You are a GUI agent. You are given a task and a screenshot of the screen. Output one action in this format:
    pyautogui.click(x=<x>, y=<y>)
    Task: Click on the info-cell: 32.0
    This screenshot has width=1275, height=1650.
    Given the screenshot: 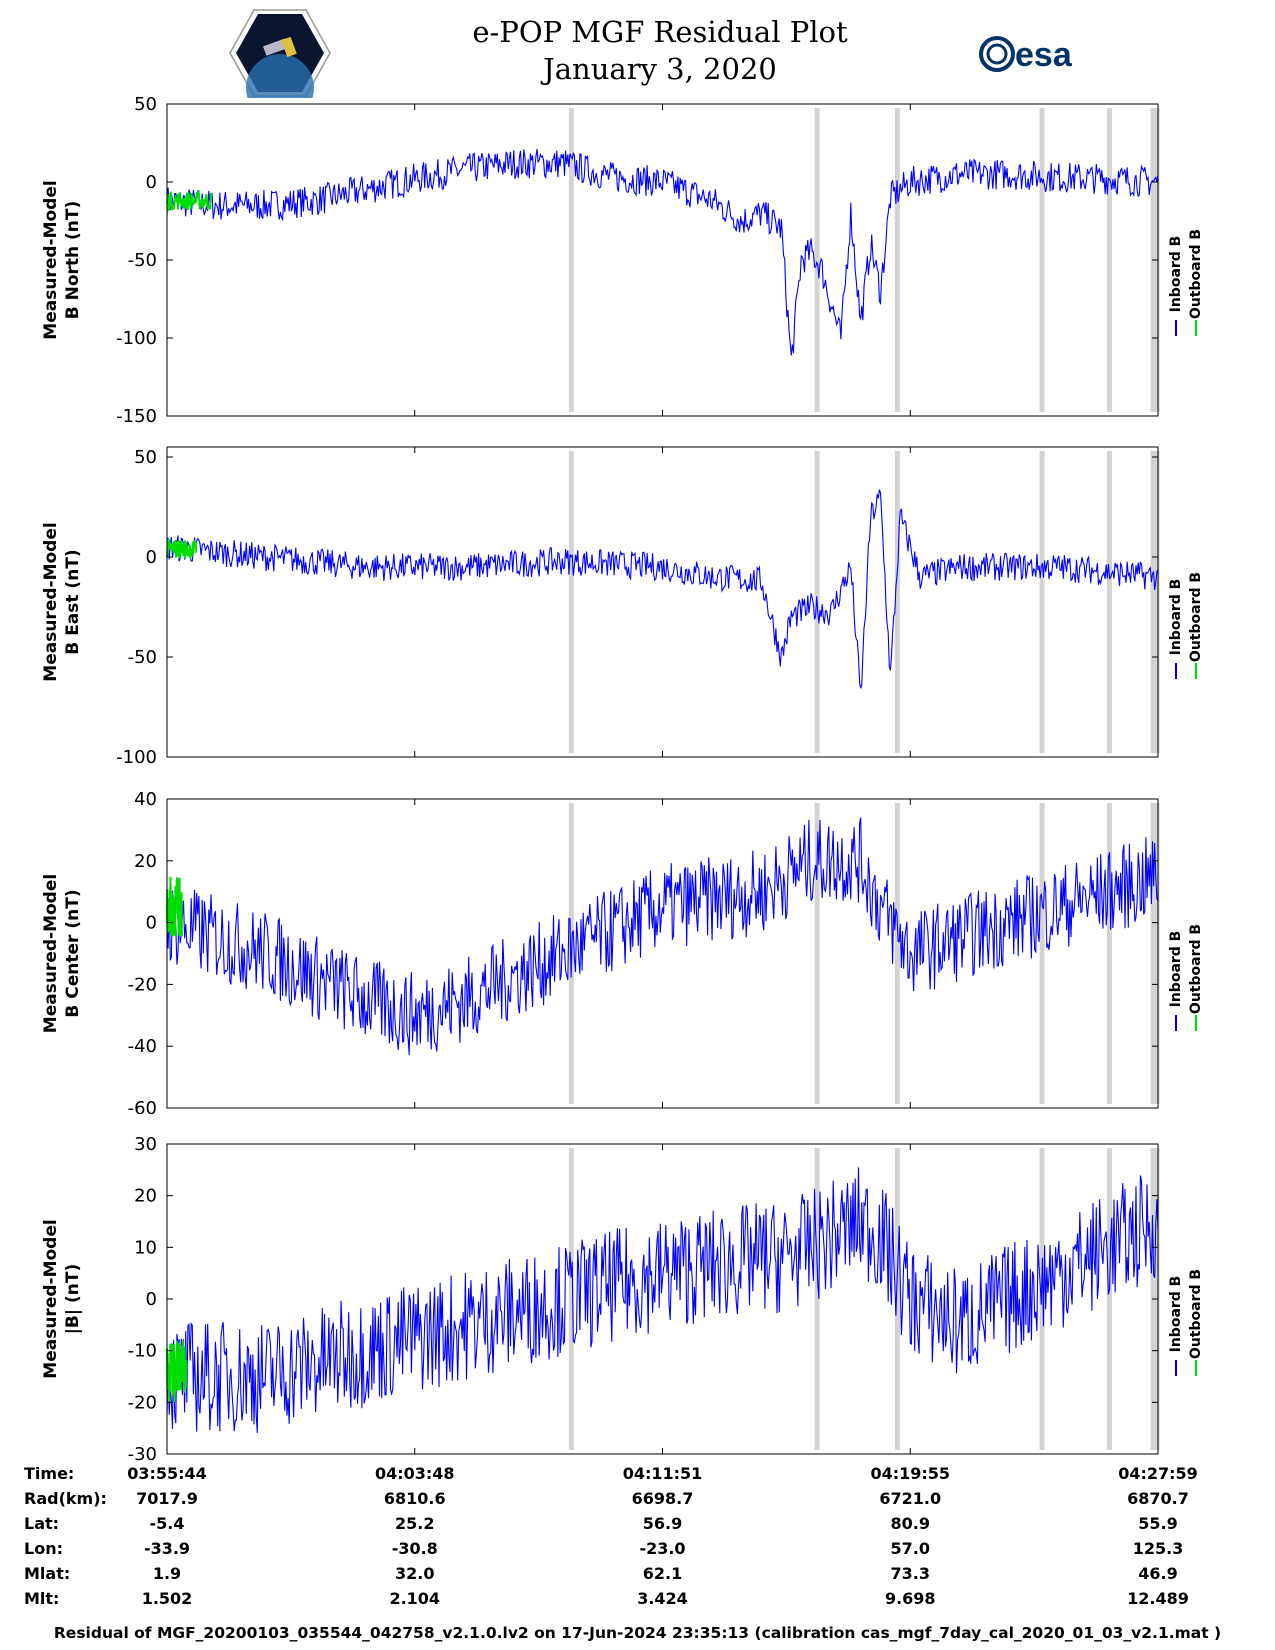 What is the action you would take?
    pyautogui.click(x=415, y=1573)
    